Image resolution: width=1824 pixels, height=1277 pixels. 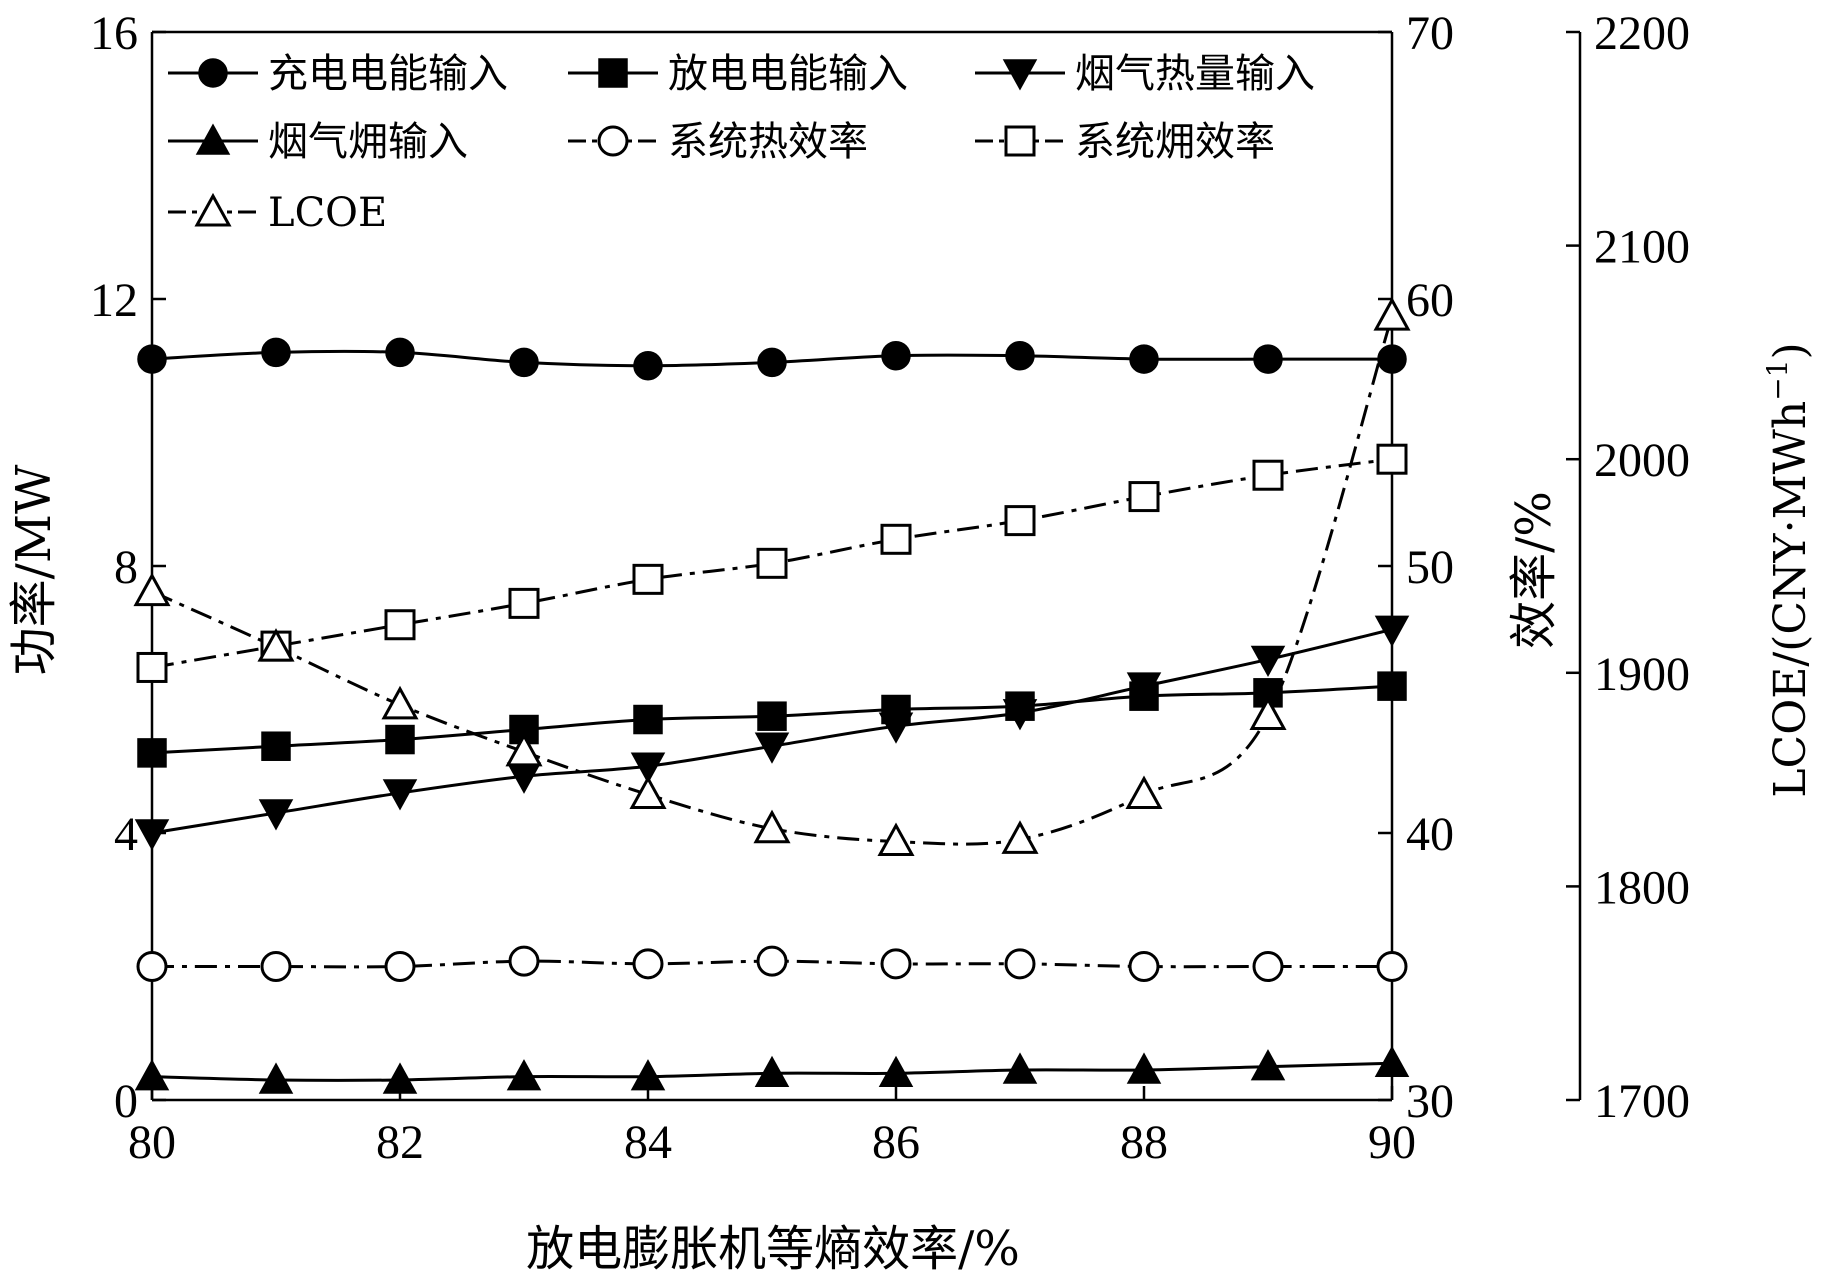 What do you see at coordinates (327, 213) in the screenshot?
I see `legend-label: LCOE` at bounding box center [327, 213].